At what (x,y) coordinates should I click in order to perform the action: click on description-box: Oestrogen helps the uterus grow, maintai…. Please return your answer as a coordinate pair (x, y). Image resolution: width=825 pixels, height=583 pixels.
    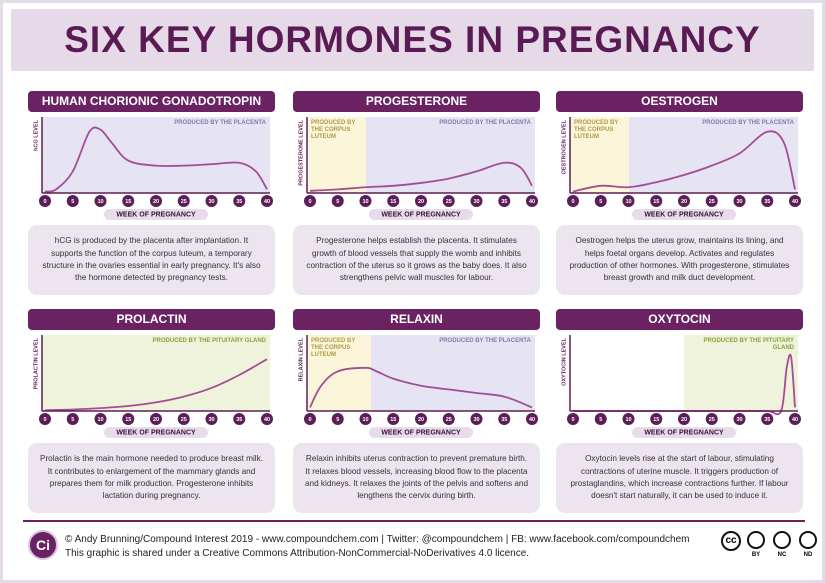
    Looking at the image, I should click on (679, 260).